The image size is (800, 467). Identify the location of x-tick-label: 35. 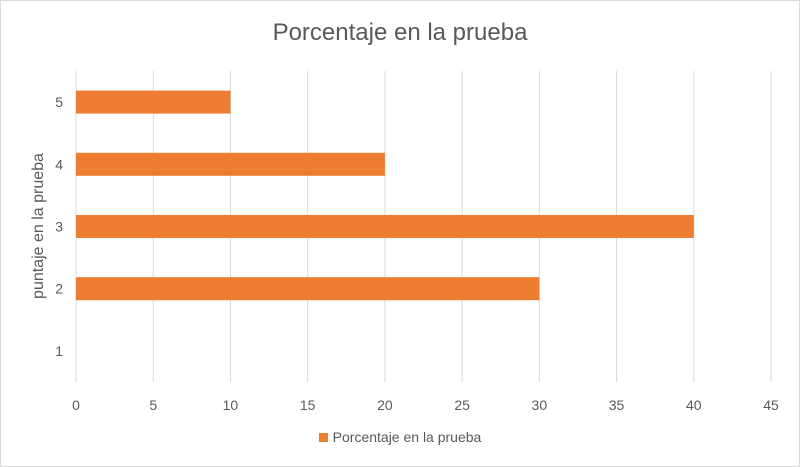
(617, 405).